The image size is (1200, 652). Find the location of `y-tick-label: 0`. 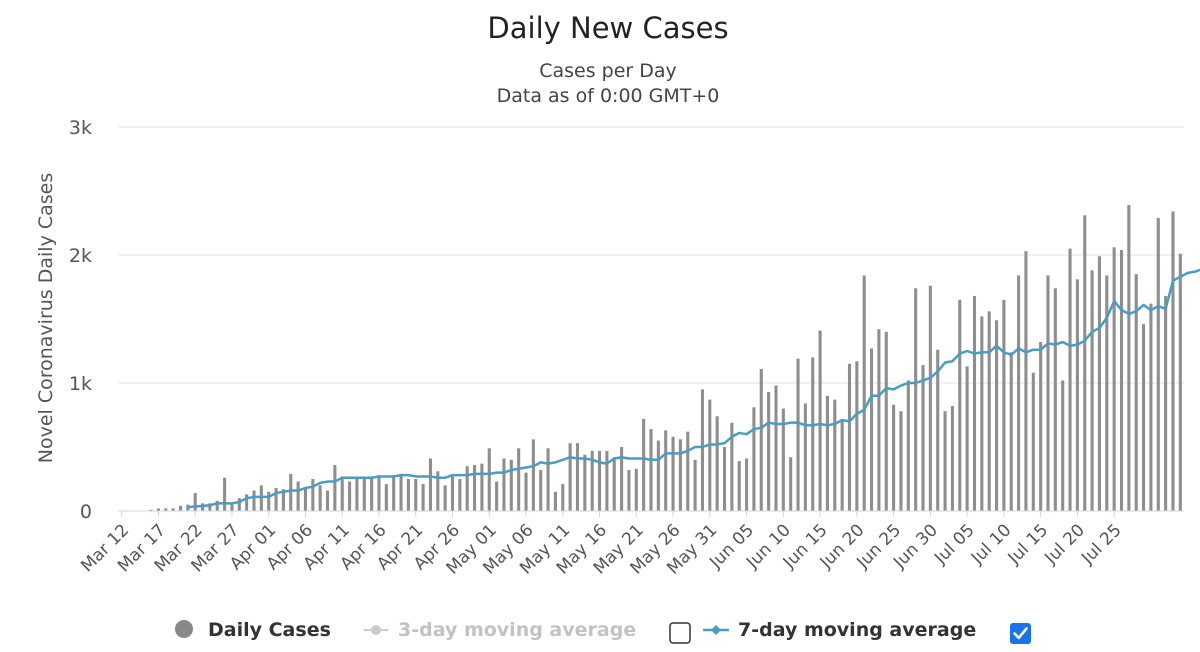

y-tick-label: 0 is located at coordinates (86, 512).